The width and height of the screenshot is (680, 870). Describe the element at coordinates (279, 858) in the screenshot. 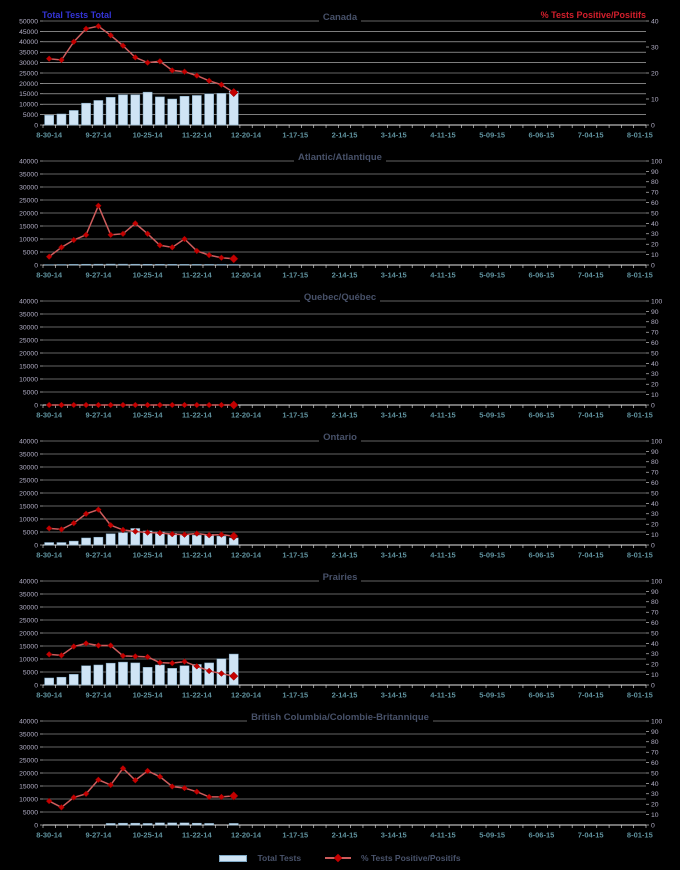

I see `legend-total-tests-label: Total Tests` at that location.